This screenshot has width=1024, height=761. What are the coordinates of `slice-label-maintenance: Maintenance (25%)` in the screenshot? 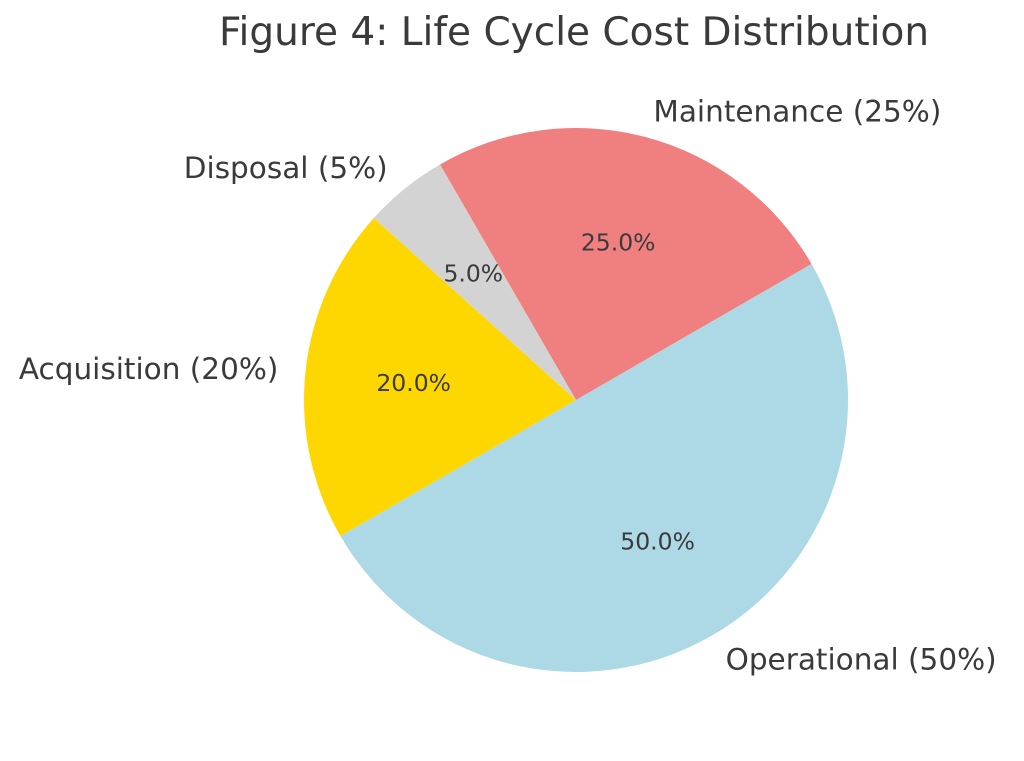 It's located at (797, 111).